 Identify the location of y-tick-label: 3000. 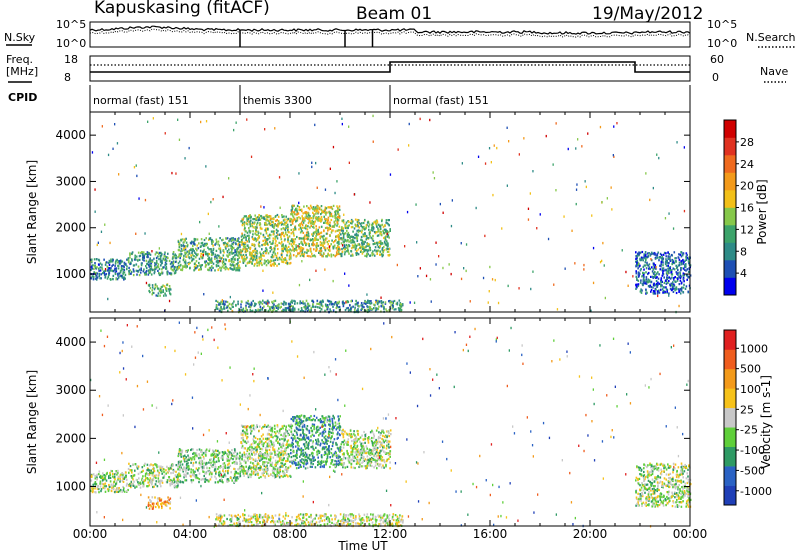
(70, 181).